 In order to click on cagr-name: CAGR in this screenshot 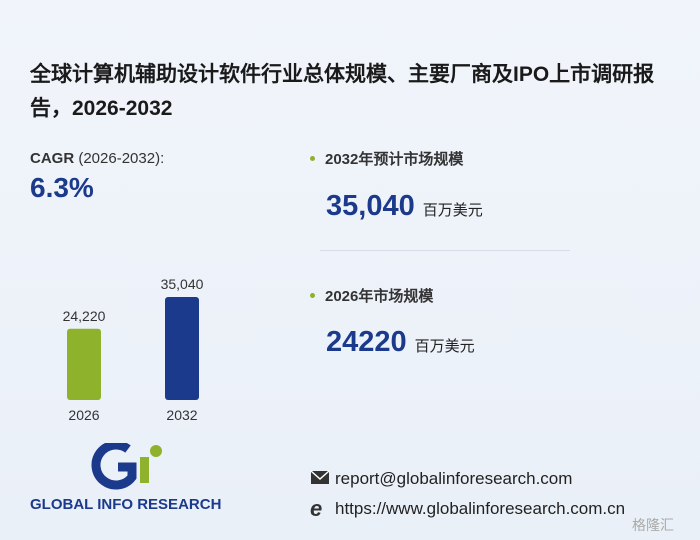, I will do `click(52, 158)`.